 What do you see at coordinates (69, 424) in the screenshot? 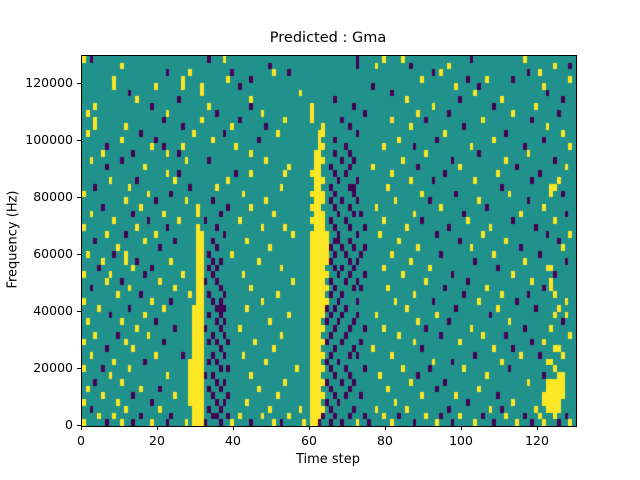
I see `y-tick-label: 0` at bounding box center [69, 424].